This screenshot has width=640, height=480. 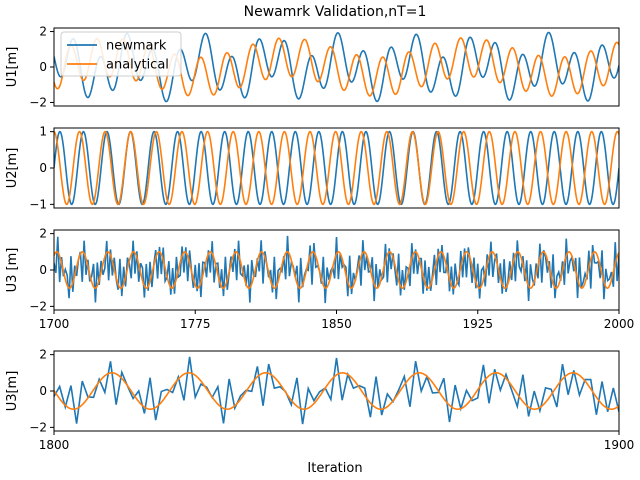 I want to click on x-tick-label: 2000, so click(x=619, y=324).